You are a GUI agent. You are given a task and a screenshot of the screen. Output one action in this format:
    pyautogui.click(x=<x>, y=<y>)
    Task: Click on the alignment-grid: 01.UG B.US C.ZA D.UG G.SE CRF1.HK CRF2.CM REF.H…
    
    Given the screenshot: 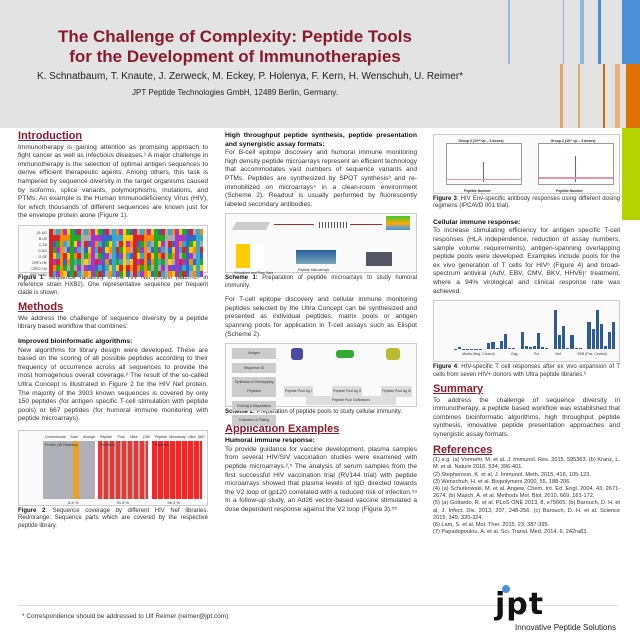 What is the action you would take?
    pyautogui.click(x=116, y=252)
    